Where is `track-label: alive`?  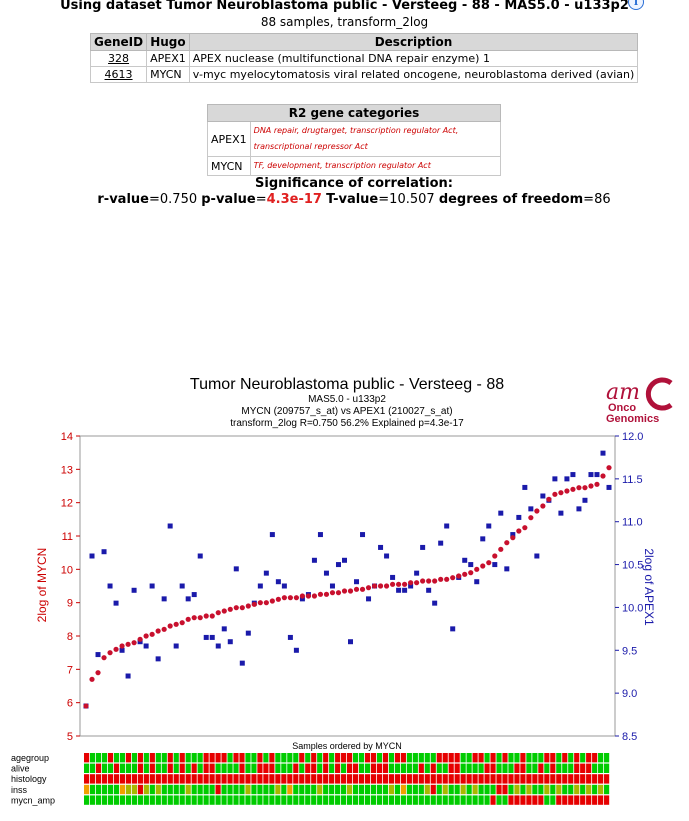
track-label: alive is located at coordinates (20, 769).